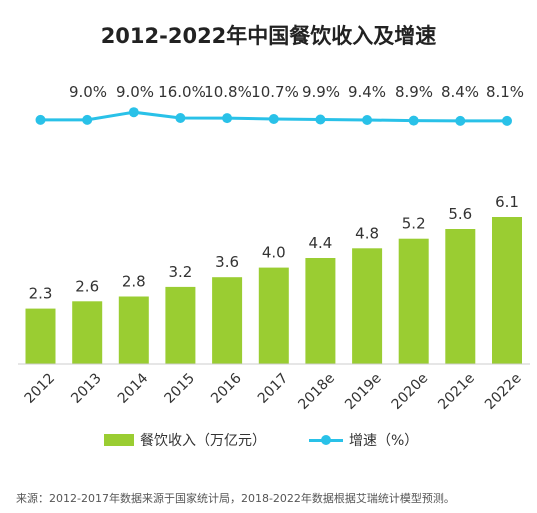 This screenshot has height=513, width=537. Describe the element at coordinates (507, 202) in the screenshot. I see `bar-value-label: 6.1` at that location.